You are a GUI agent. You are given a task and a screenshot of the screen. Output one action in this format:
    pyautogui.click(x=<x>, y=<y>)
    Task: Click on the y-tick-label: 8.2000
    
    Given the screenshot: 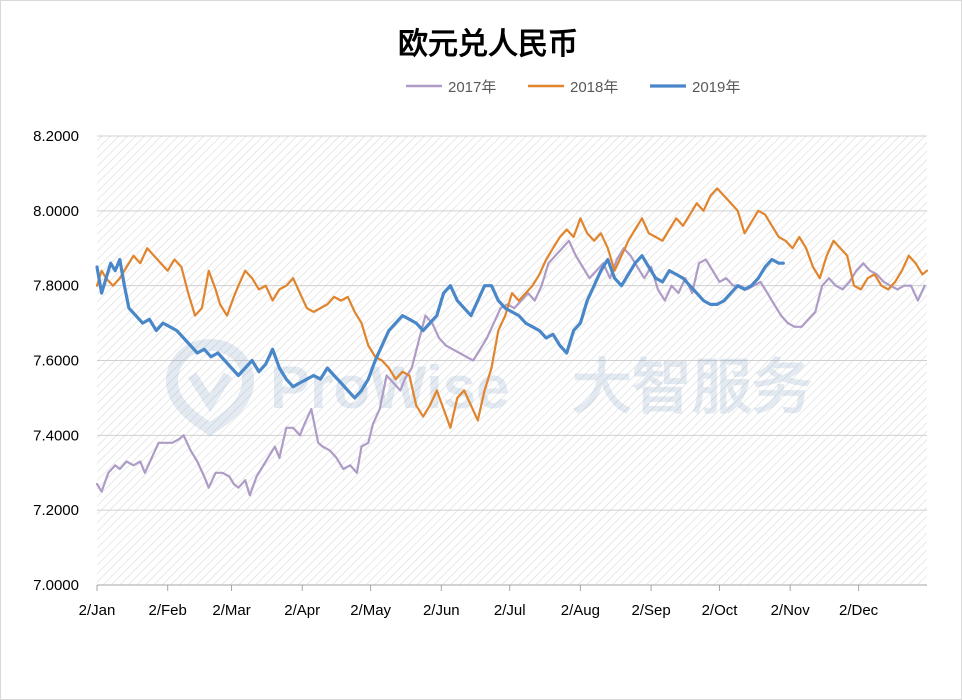 What is the action you would take?
    pyautogui.click(x=56, y=136)
    